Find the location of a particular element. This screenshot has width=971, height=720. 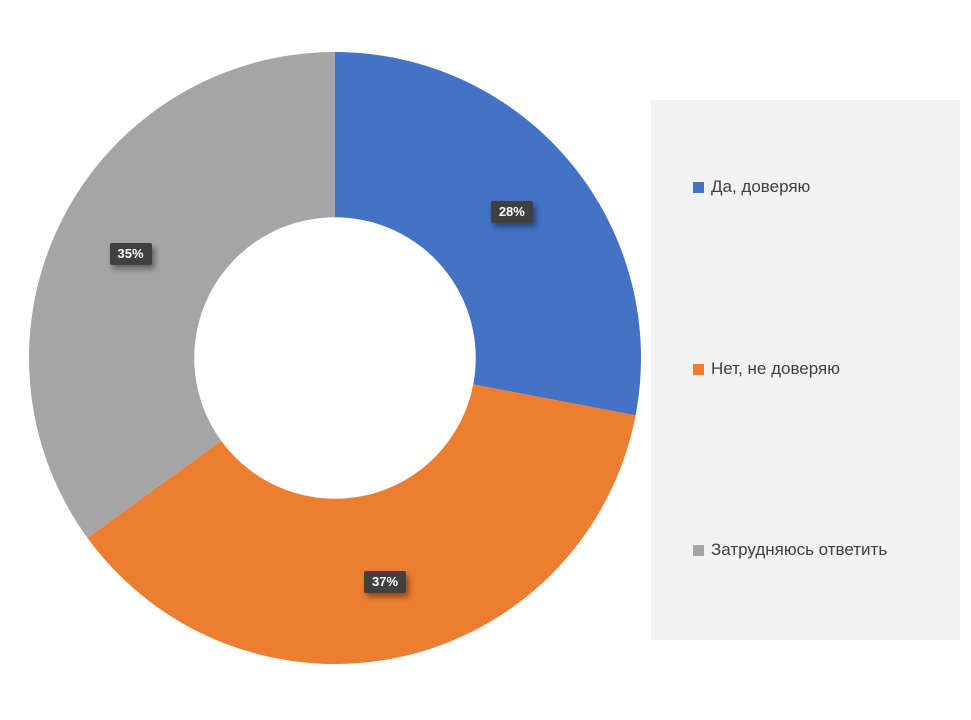

legend-label: Да, доверяю is located at coordinates (761, 186).